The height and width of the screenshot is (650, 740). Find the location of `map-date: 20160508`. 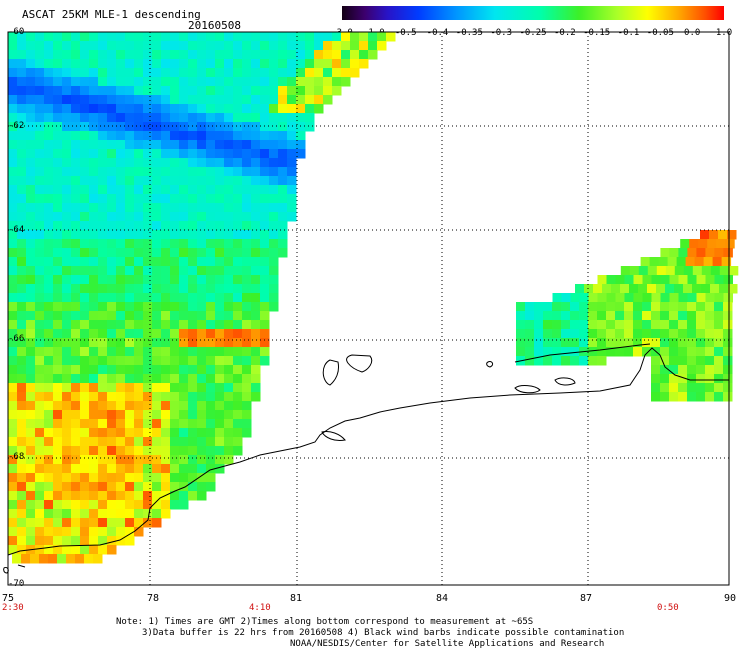

map-date: 20160508 is located at coordinates (214, 25).